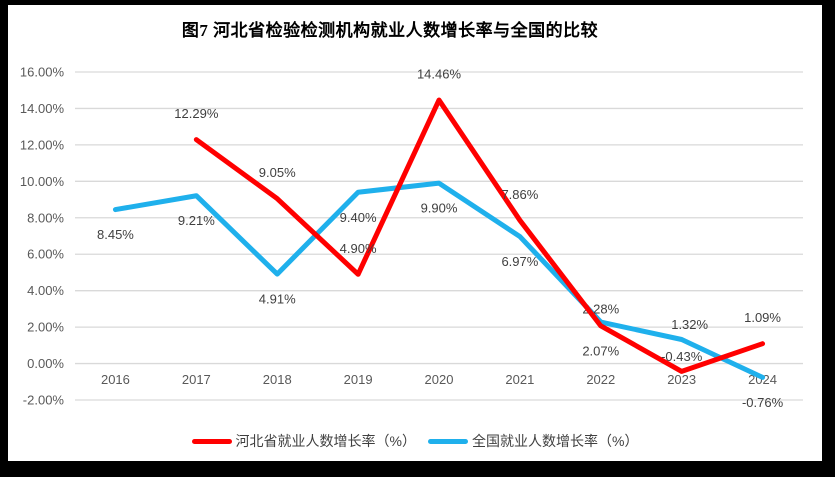 Image resolution: width=835 pixels, height=477 pixels. Describe the element at coordinates (763, 402) in the screenshot. I see `national-data-label: -0.76%` at that location.